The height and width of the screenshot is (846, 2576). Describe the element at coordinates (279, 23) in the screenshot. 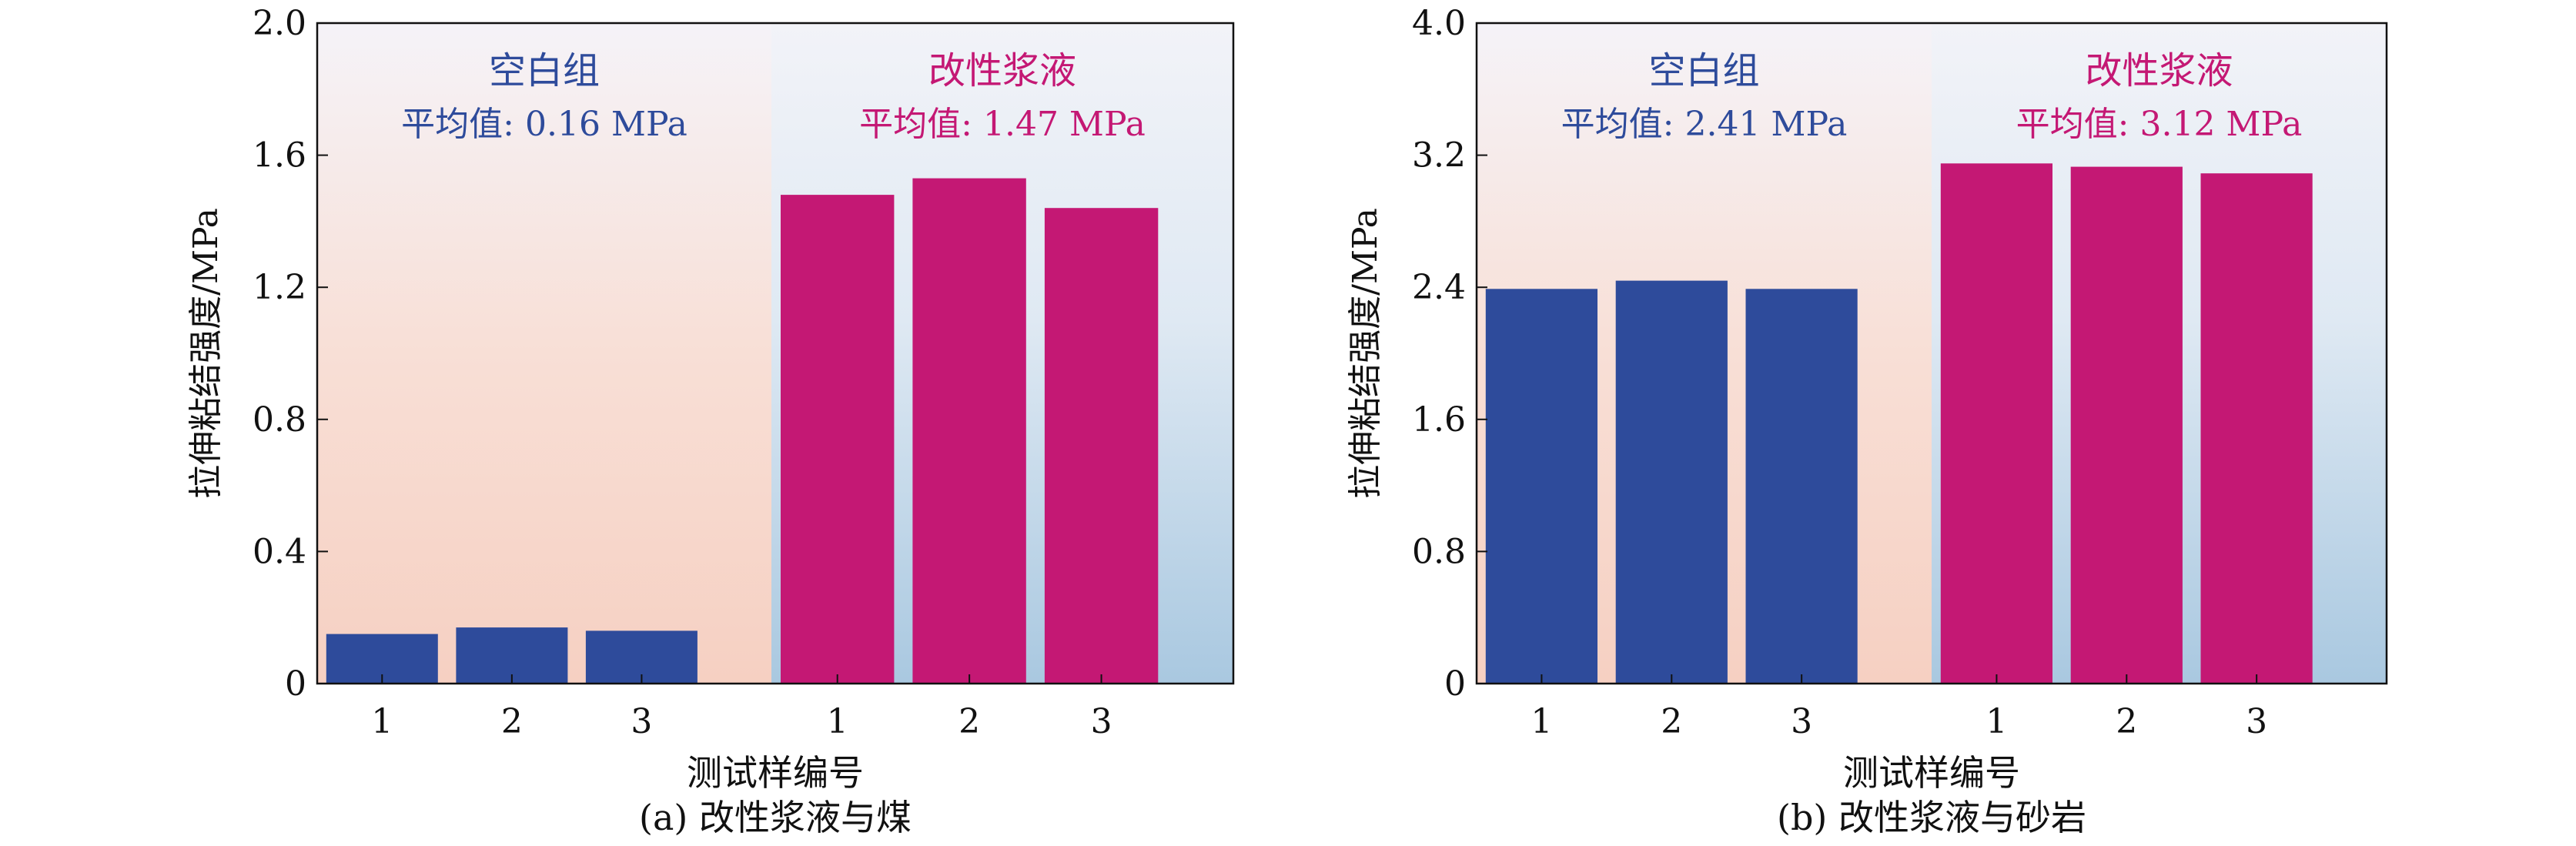

I see `y-tick-label: 2.0` at that location.